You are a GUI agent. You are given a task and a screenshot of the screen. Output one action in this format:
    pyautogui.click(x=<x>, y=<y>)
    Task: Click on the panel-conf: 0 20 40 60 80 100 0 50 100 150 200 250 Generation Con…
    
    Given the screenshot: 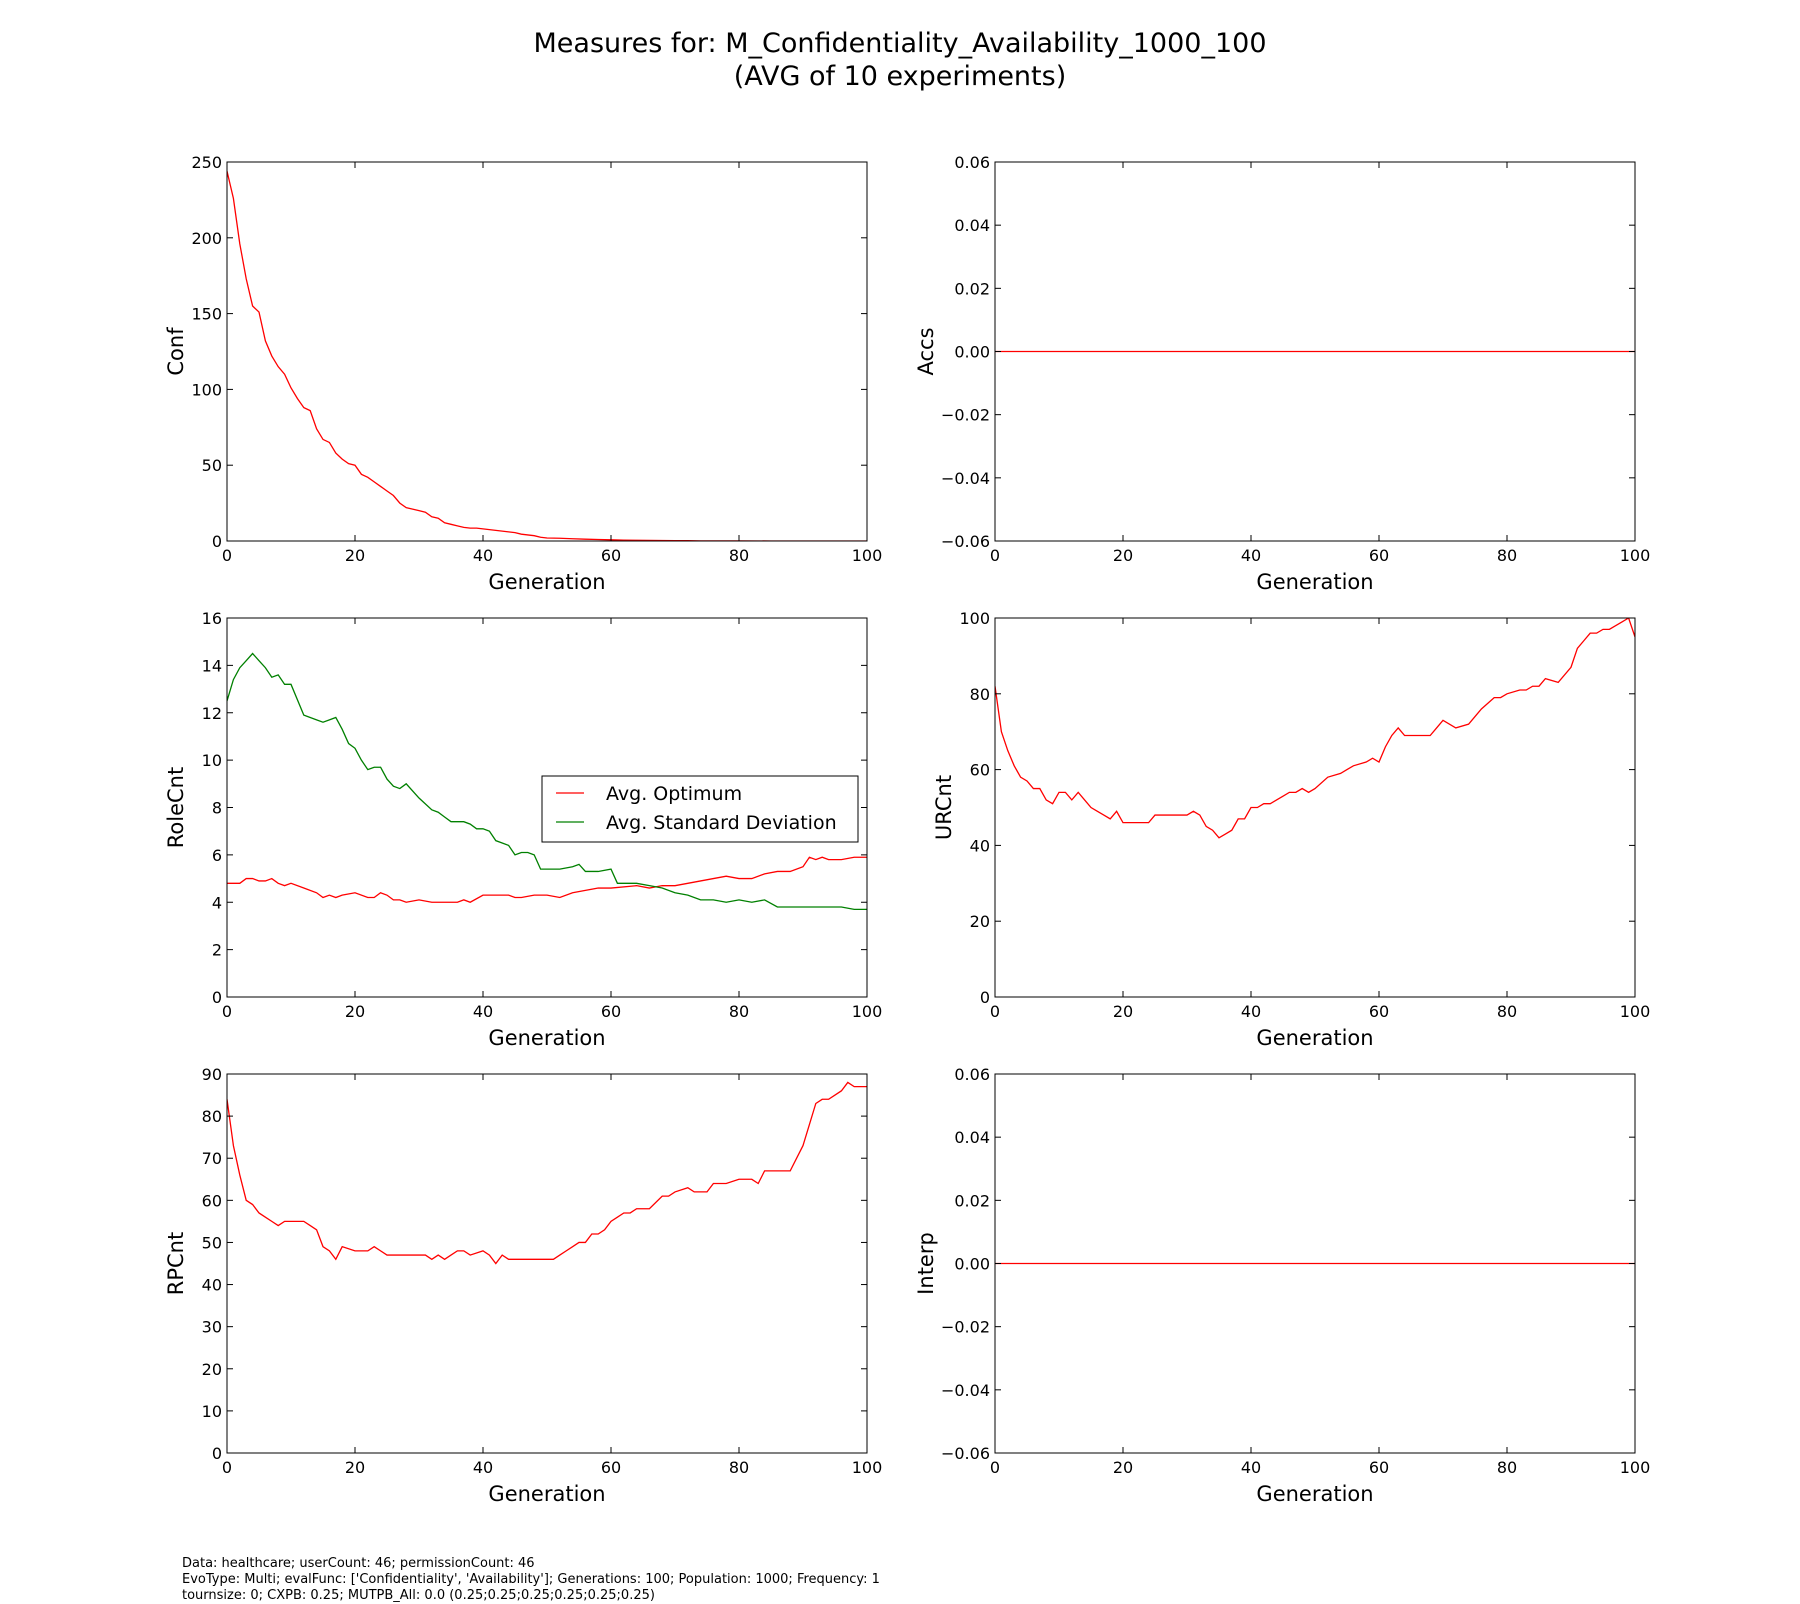 What is the action you would take?
    pyautogui.click(x=523, y=373)
    